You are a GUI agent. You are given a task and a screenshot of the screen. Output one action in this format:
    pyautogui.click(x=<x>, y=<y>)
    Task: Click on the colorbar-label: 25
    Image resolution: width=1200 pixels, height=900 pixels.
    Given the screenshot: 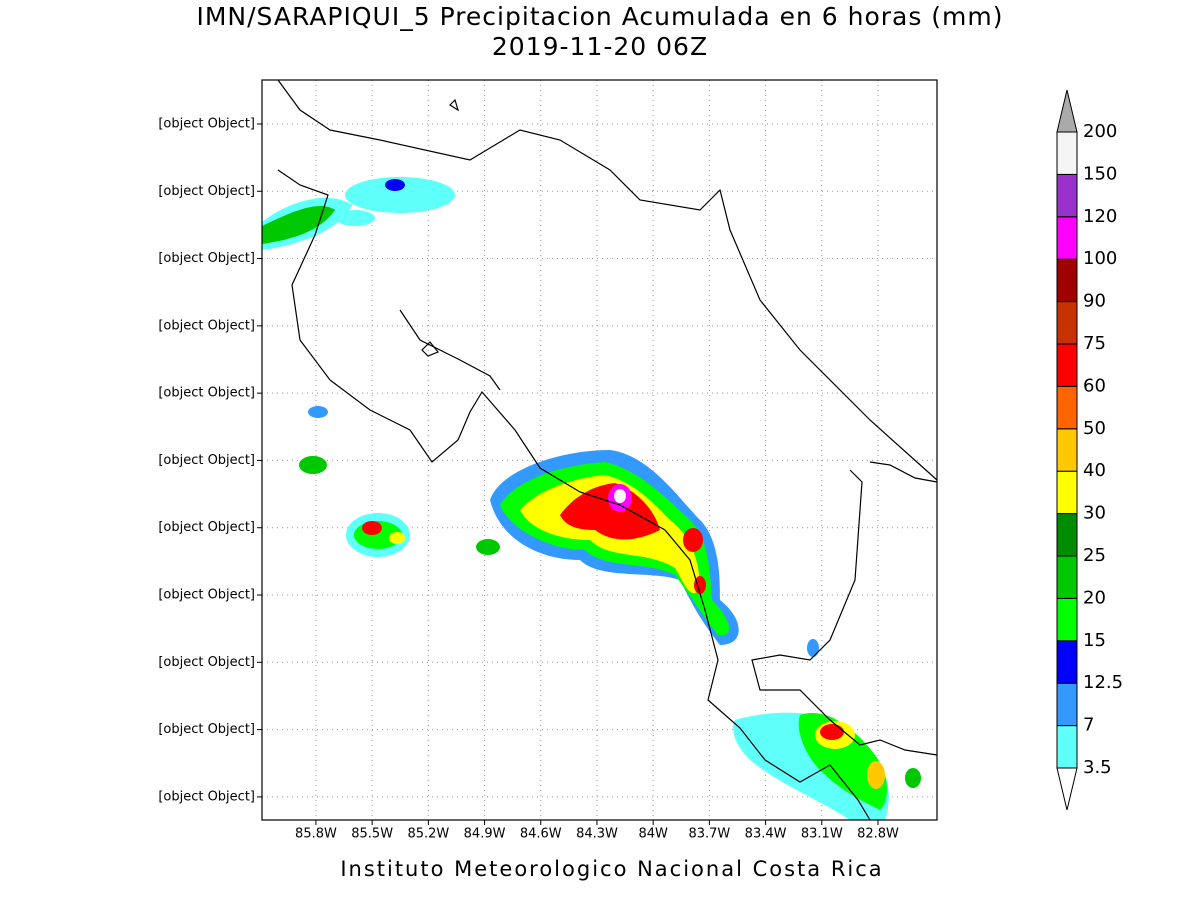 What is the action you would take?
    pyautogui.click(x=1094, y=555)
    